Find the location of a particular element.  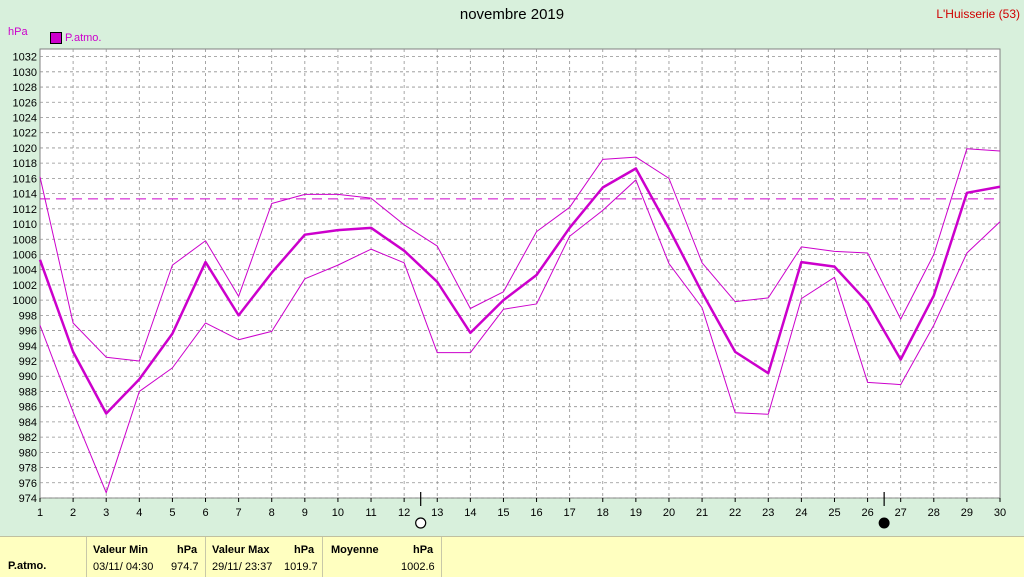

y-tick-label: 1016 is located at coordinates (25, 179).